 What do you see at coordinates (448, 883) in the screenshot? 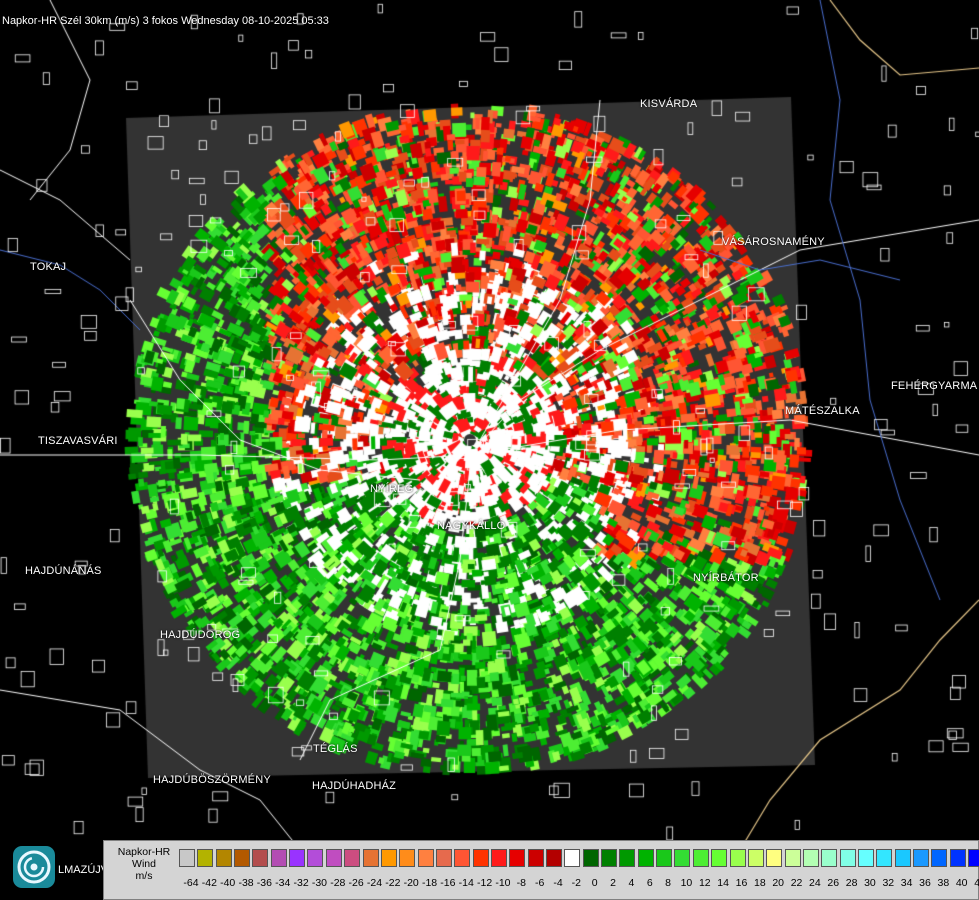
I see `legend-tick-label: -16` at bounding box center [448, 883].